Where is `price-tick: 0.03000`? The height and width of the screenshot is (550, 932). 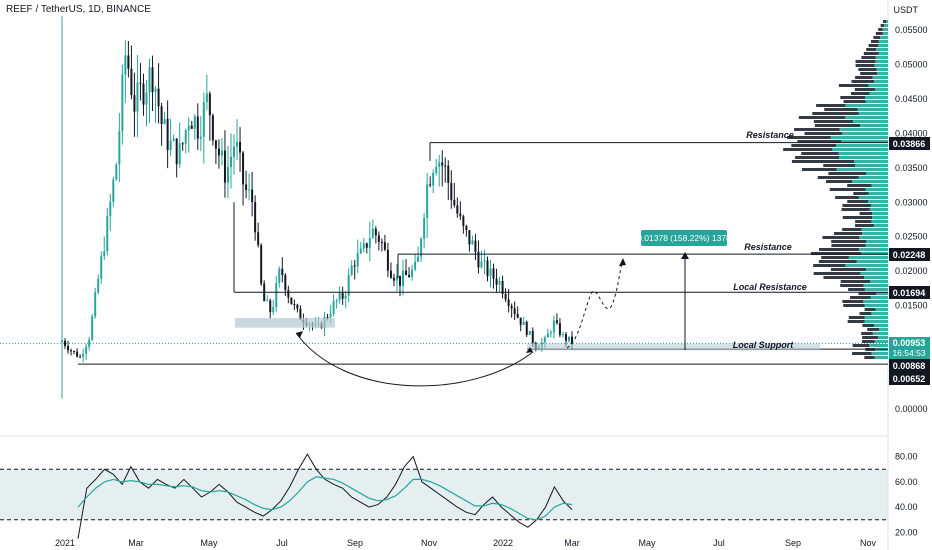
price-tick: 0.03000 is located at coordinates (911, 202).